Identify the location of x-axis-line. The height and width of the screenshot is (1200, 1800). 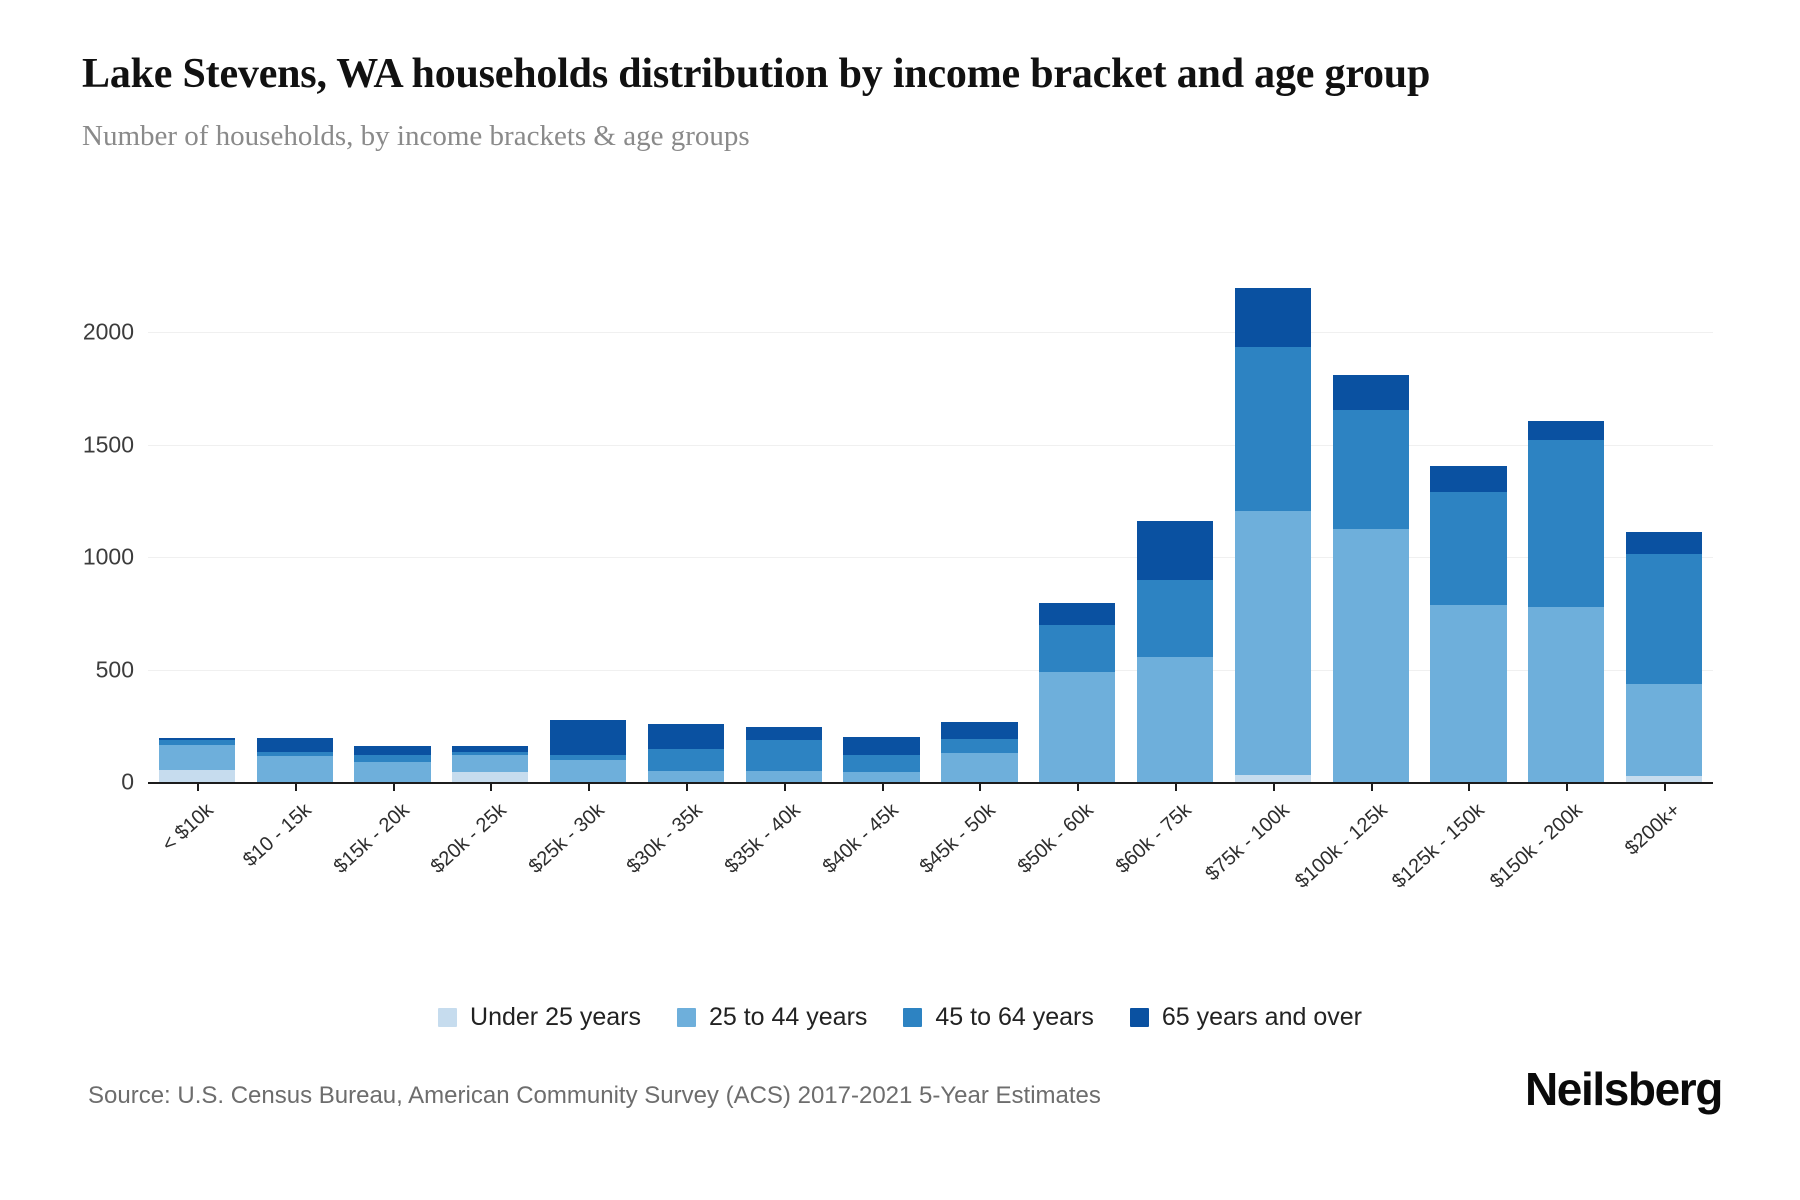
(930, 783).